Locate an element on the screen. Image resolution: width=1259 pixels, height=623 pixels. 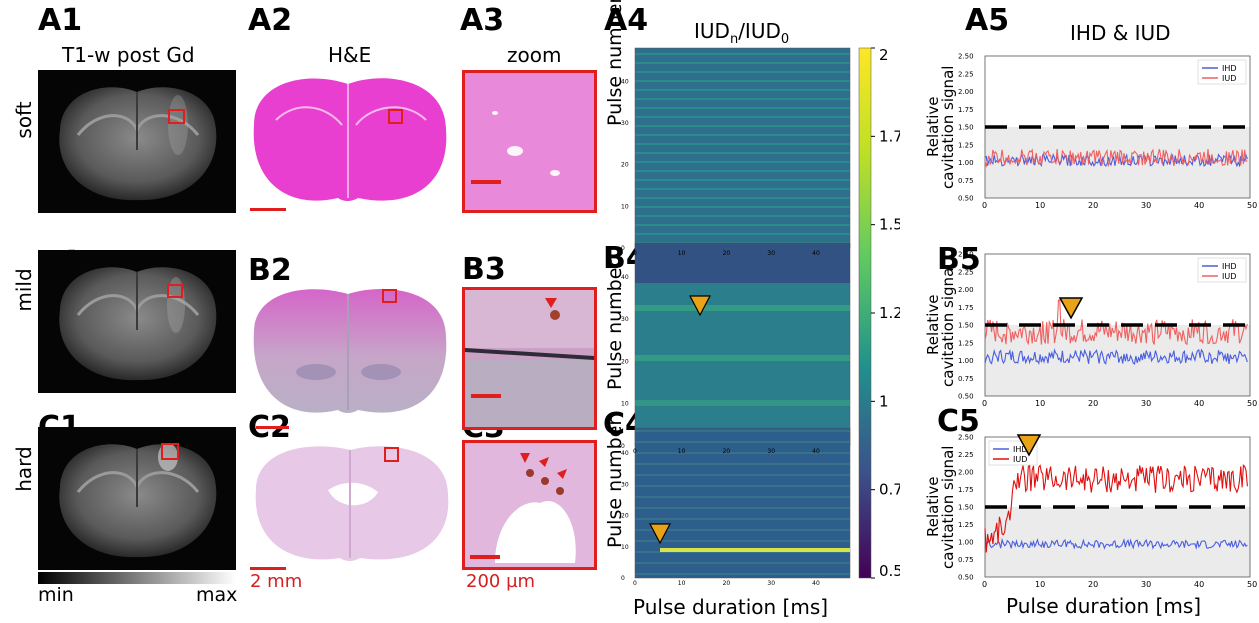
signal-ytick-label: 1.00 is located at coordinates (966, 361).